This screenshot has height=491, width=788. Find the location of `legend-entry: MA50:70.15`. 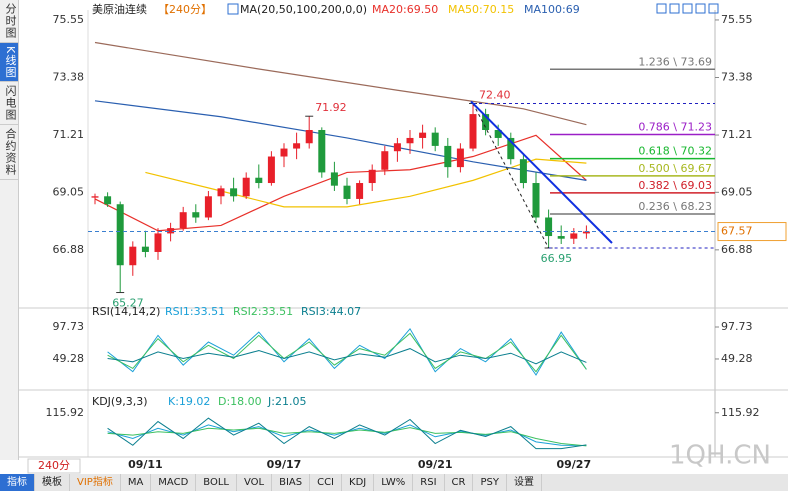

legend-entry: MA50:70.15 is located at coordinates (481, 9).